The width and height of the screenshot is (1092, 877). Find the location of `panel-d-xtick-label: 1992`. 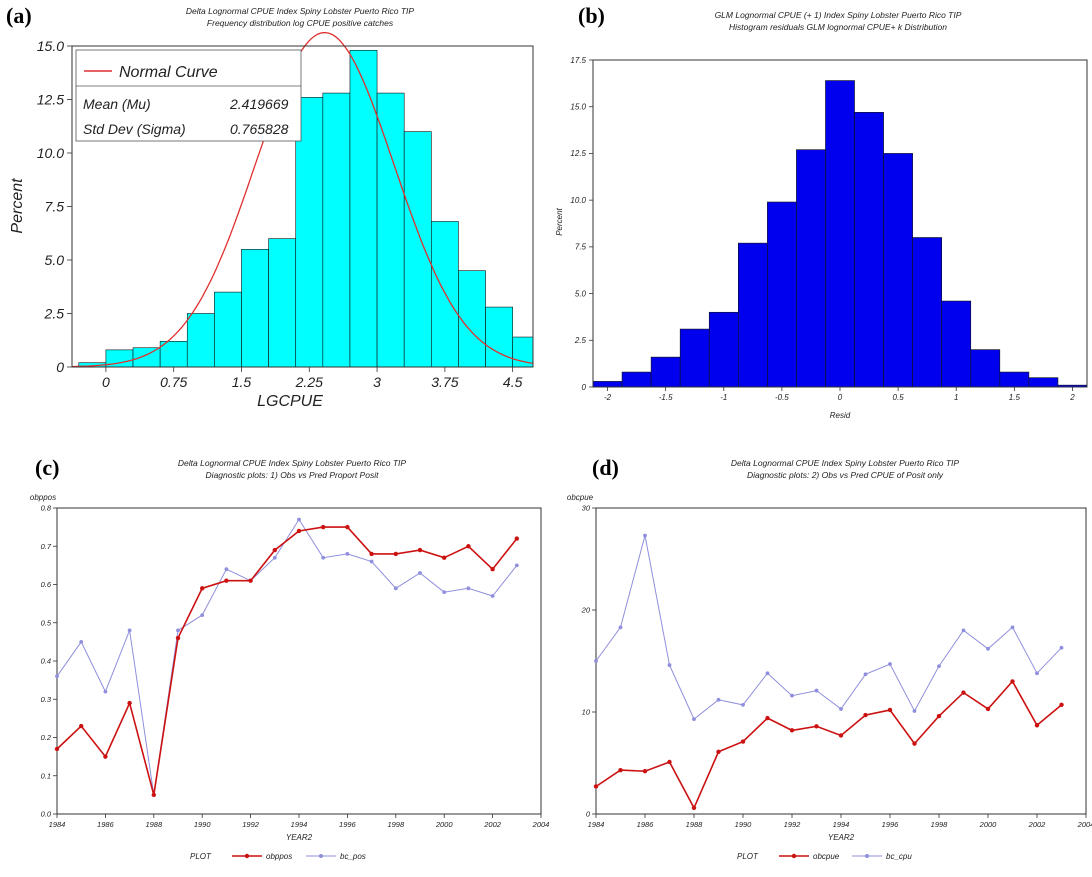

panel-d-xtick-label: 1992 is located at coordinates (793, 824).